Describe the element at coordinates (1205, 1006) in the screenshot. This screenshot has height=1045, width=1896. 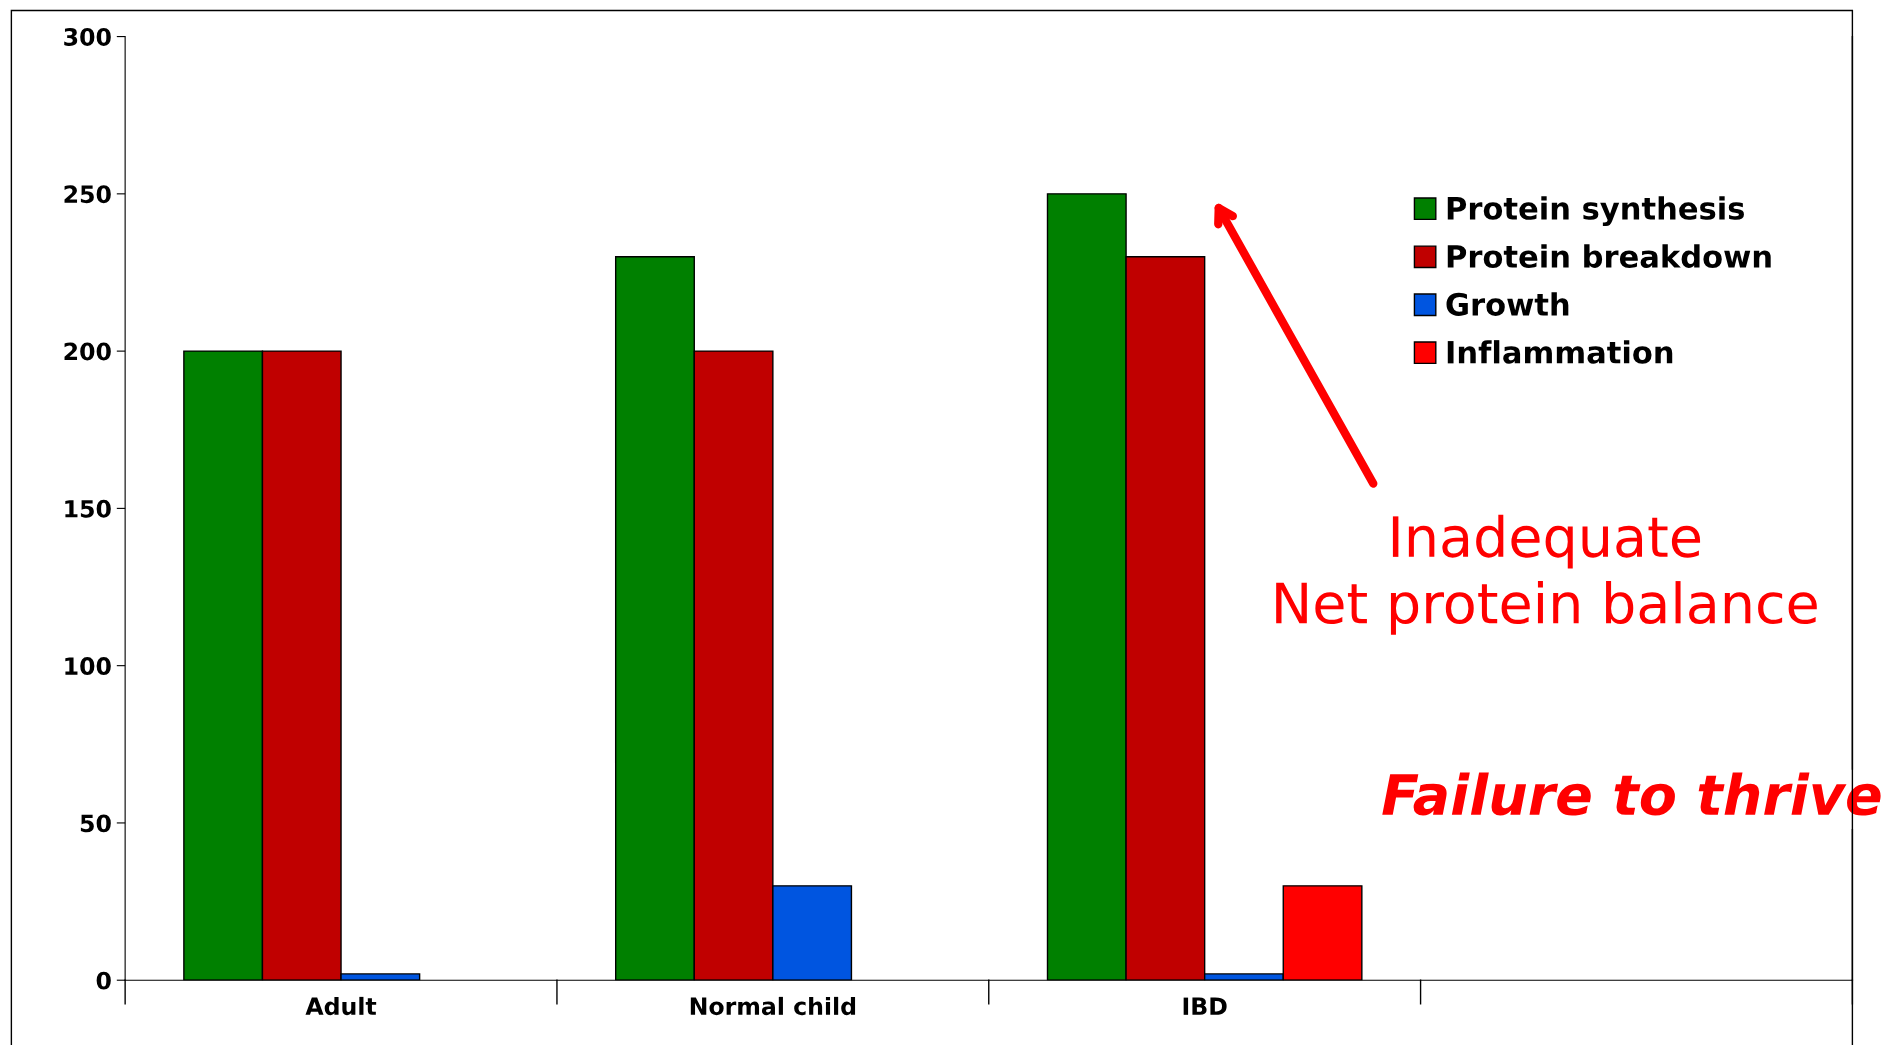
I see `x-tick-label: IBD` at that location.